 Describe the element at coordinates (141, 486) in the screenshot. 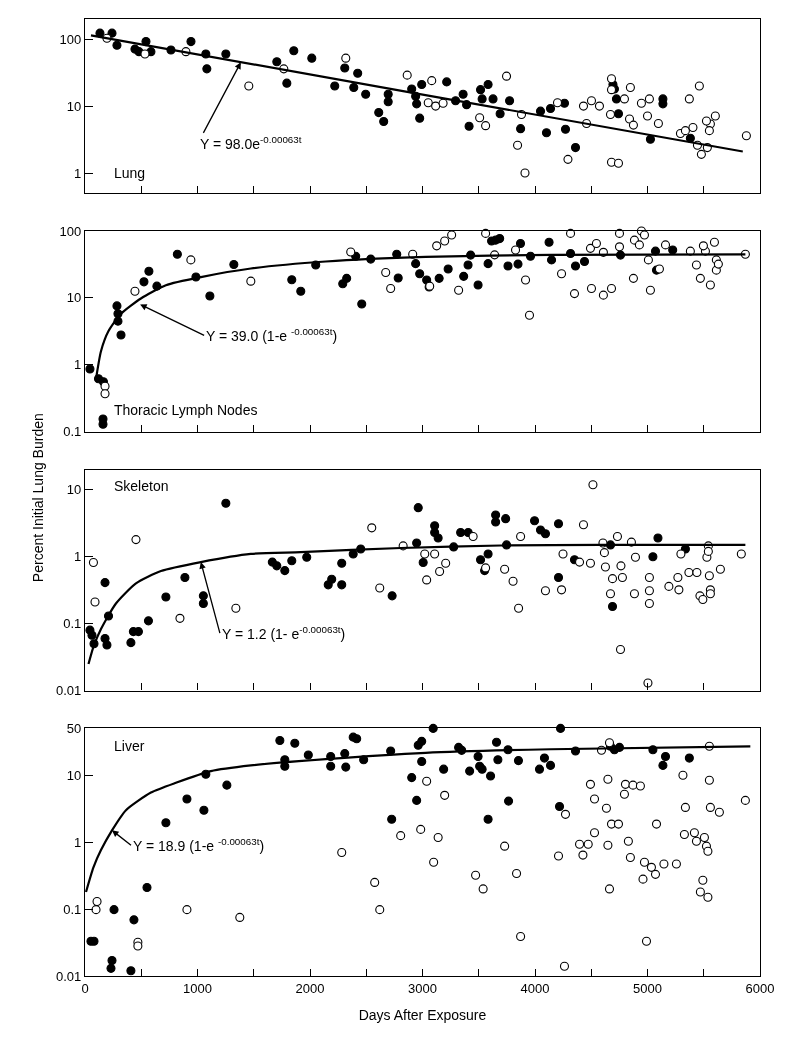

I see `annotation: Skeleton` at that location.